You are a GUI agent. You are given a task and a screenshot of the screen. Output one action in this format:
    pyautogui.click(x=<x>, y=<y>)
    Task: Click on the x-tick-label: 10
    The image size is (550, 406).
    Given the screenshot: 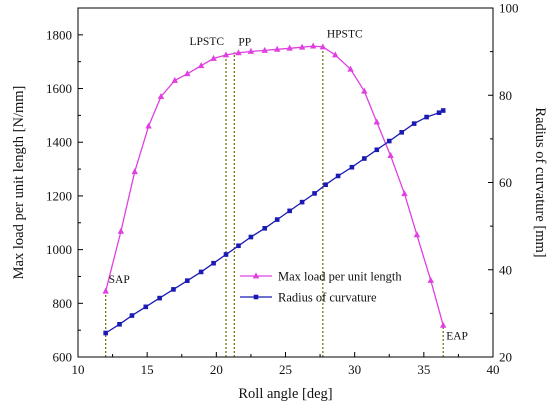 What is the action you would take?
    pyautogui.click(x=78, y=369)
    